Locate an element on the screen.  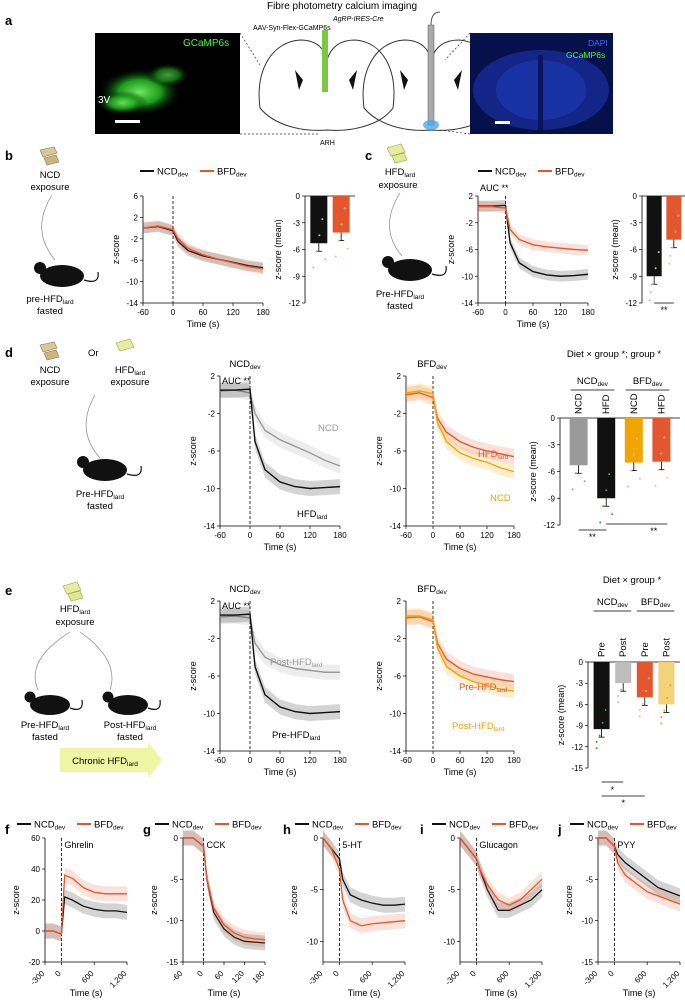
optic-fibre is located at coordinates (431, 75).